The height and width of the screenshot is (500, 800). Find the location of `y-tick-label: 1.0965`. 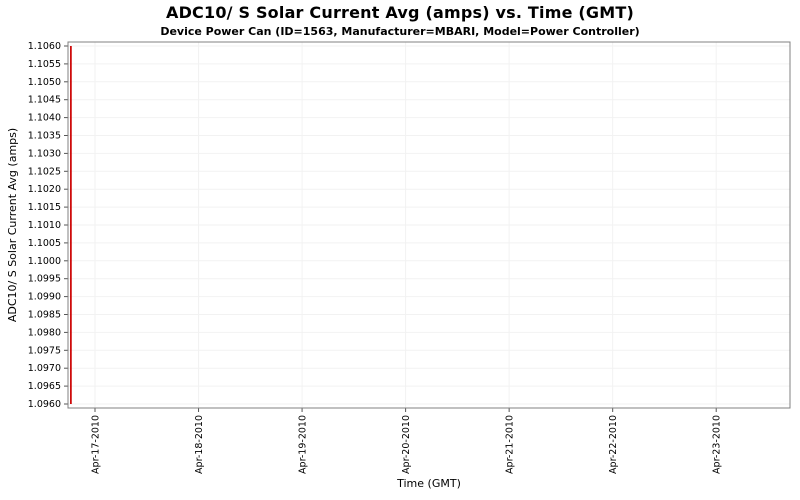

y-tick-label: 1.0965 is located at coordinates (44, 386).